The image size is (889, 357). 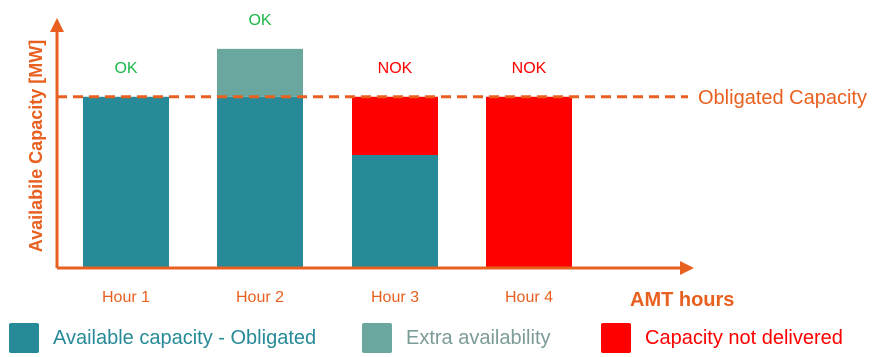 What do you see at coordinates (682, 300) in the screenshot?
I see `x-axis-title: AMT hours` at bounding box center [682, 300].